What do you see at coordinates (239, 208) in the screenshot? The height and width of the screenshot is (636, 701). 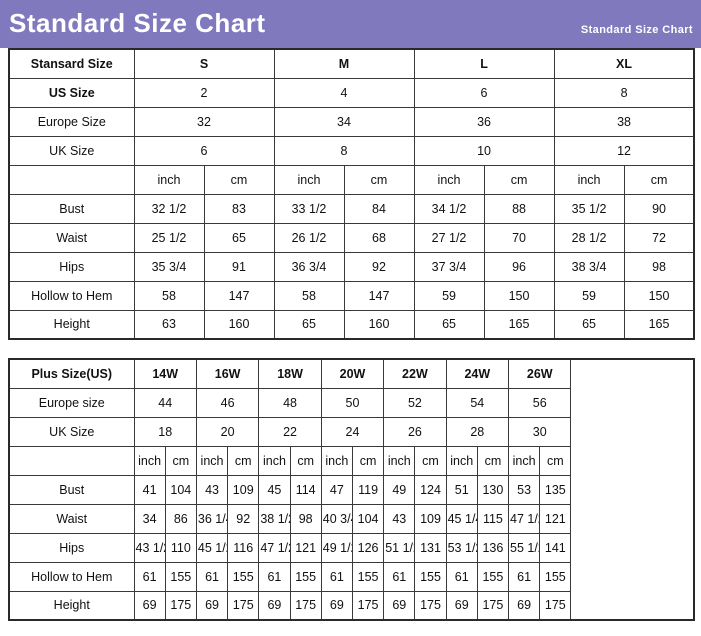 I see `measurement-value: 83` at bounding box center [239, 208].